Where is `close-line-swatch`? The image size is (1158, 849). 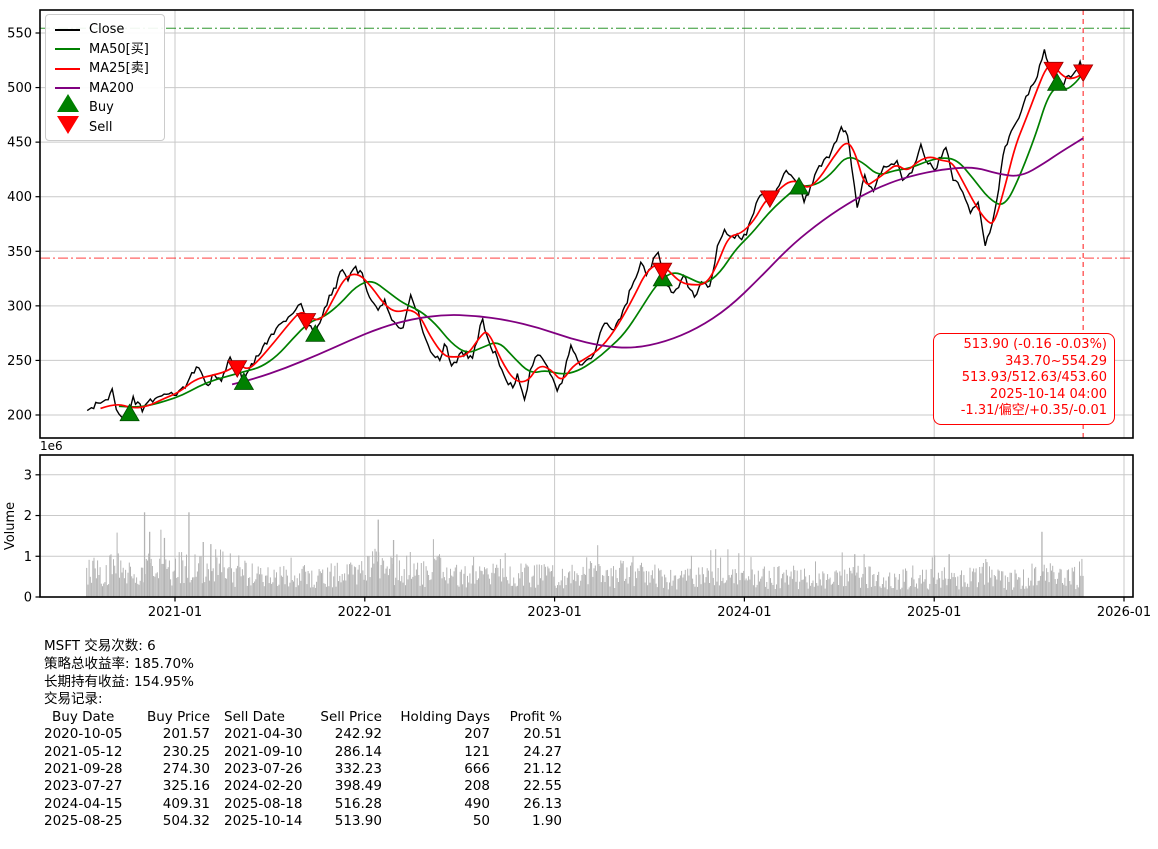 close-line-swatch is located at coordinates (67, 29).